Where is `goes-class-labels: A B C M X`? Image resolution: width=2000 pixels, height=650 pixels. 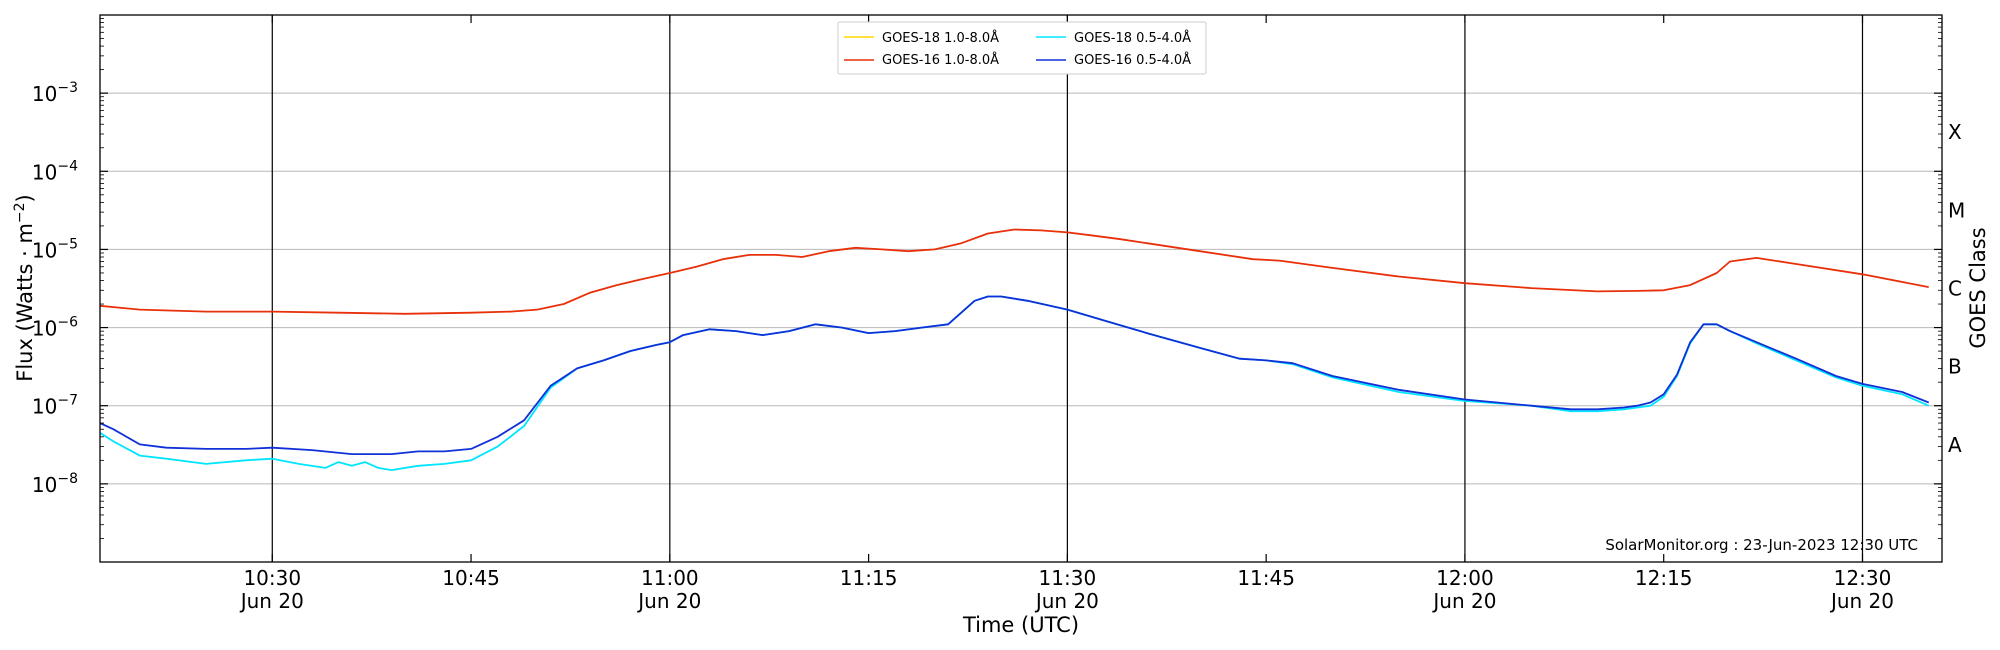
goes-class-labels: A B C M X is located at coordinates (1956, 288).